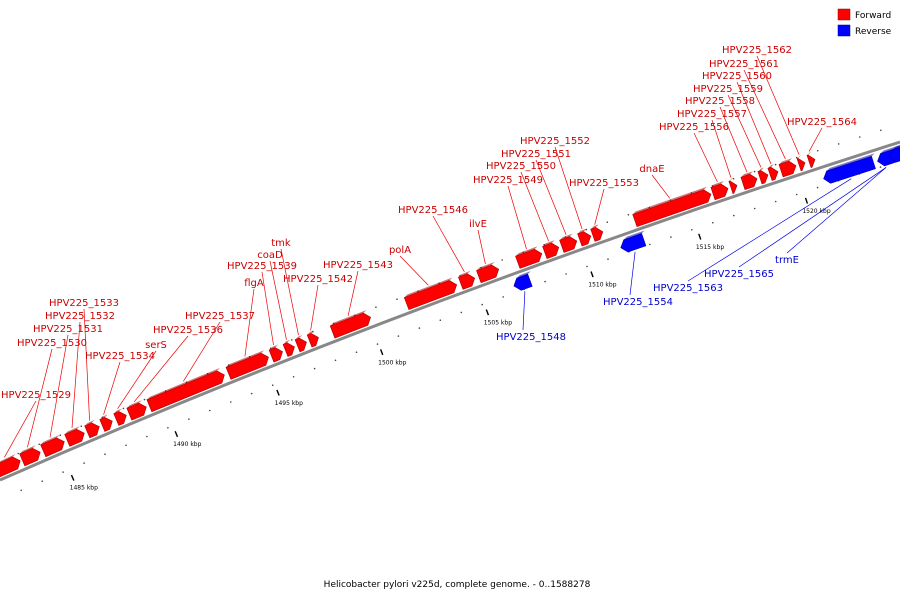 Image resolution: width=900 pixels, height=600 pixels. I want to click on reverse-gene-label: HPV225_1548, so click(531, 337).